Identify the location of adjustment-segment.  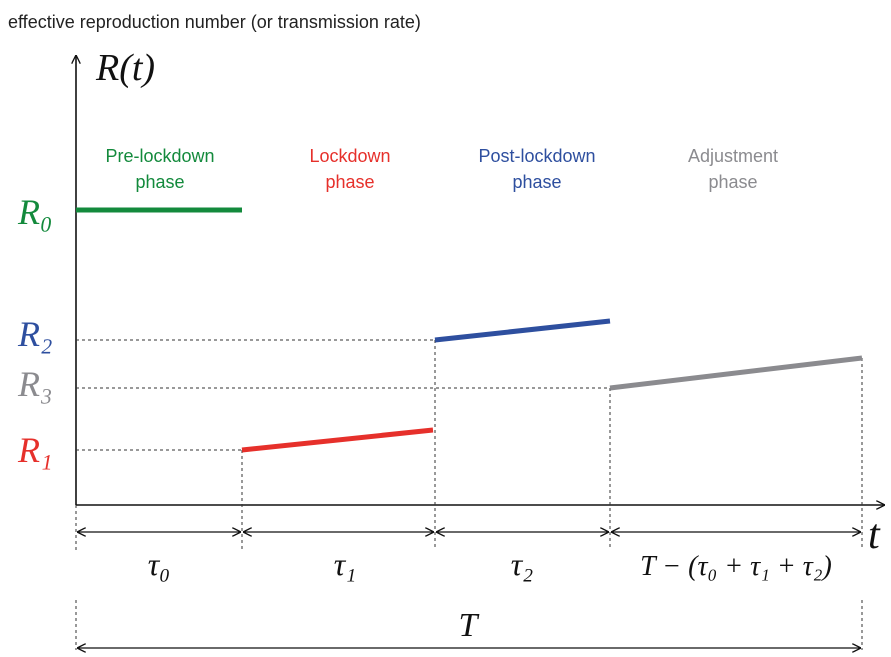
(736, 373).